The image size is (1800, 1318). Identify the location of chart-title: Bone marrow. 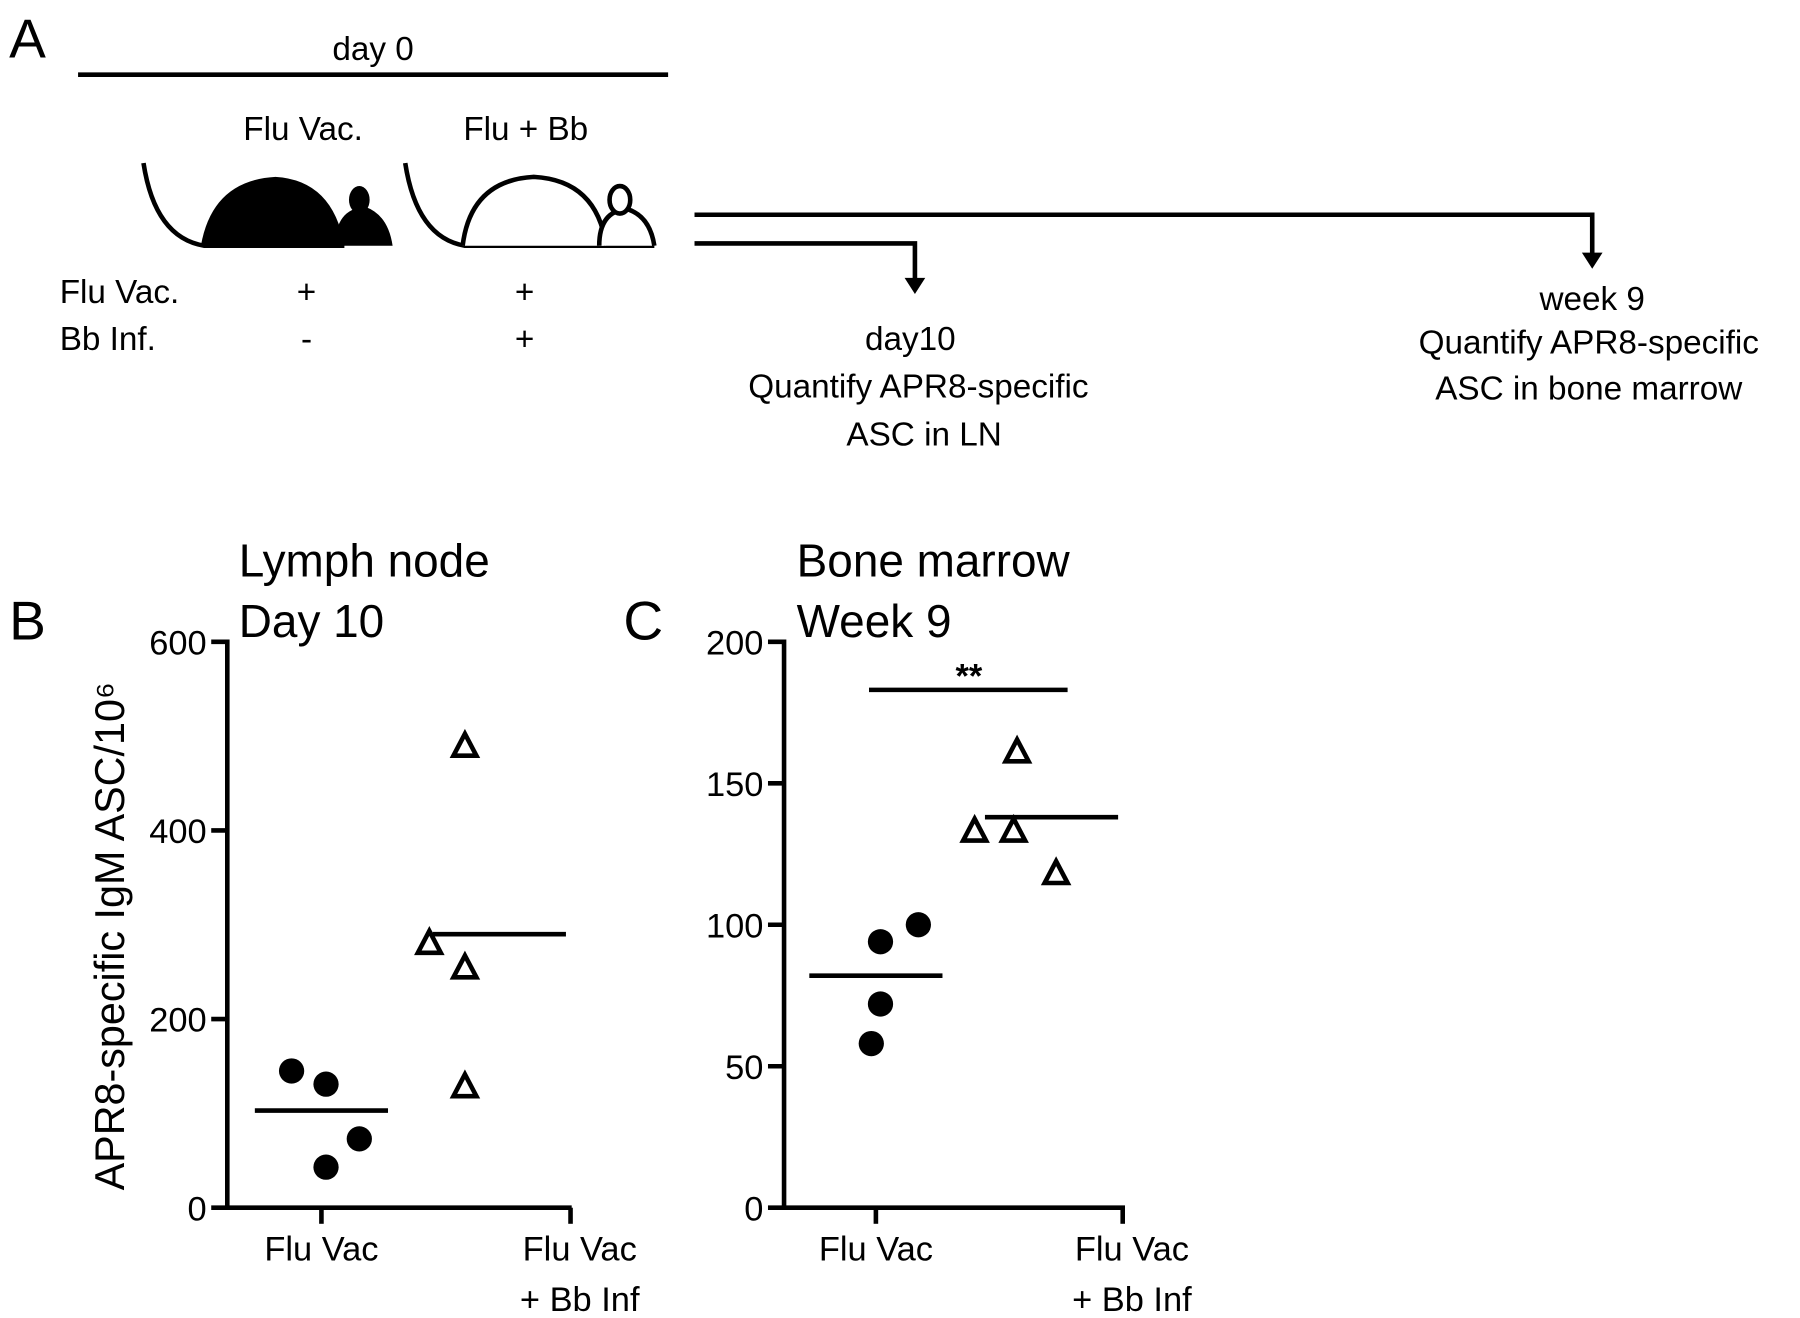
(934, 560).